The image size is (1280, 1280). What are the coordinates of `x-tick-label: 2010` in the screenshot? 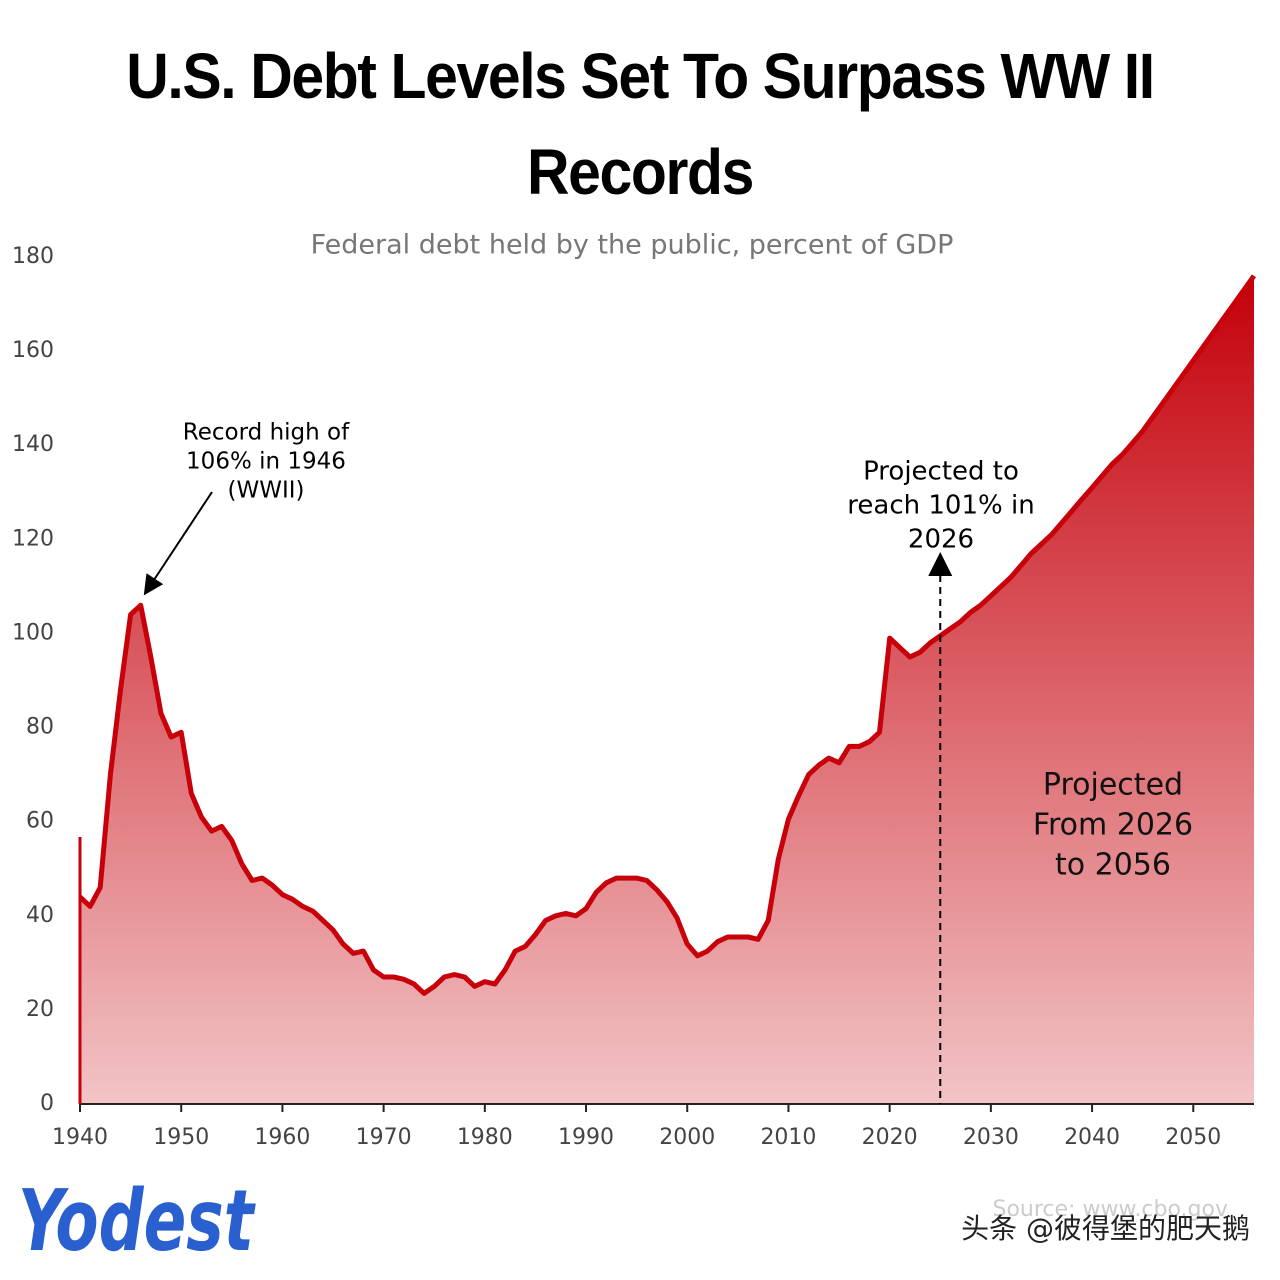 It's located at (788, 1137).